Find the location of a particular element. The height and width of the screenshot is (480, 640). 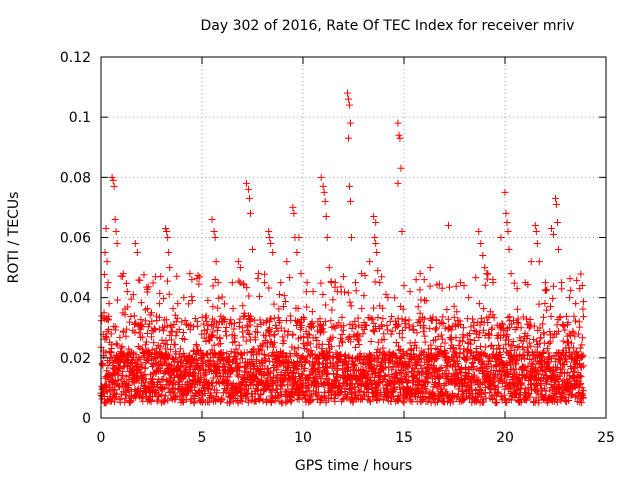

y-tick-label: 0.06 is located at coordinates (75, 239).